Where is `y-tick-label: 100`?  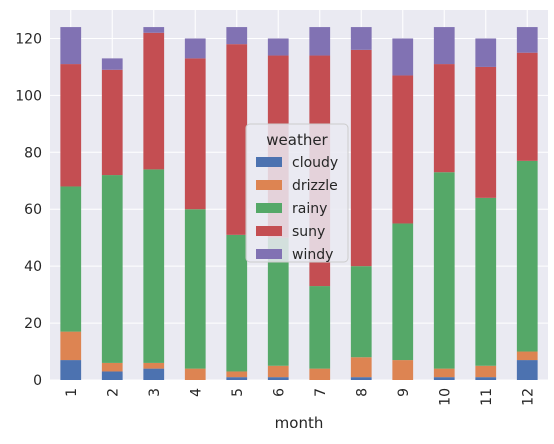
y-tick-label: 100 is located at coordinates (28, 96).